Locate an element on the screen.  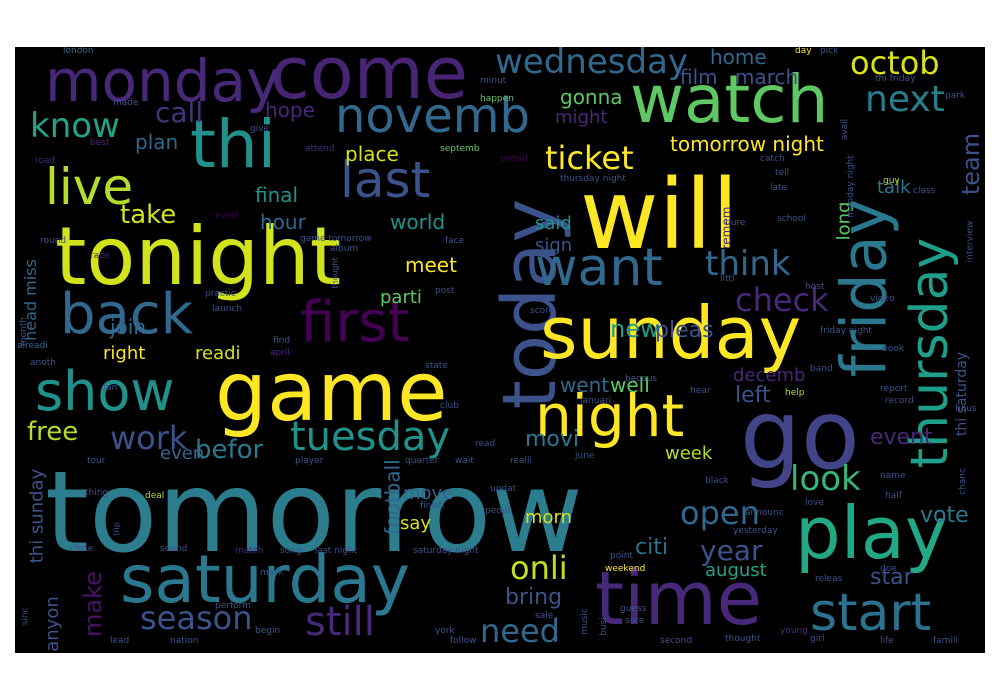
word-place: place is located at coordinates (372, 154).